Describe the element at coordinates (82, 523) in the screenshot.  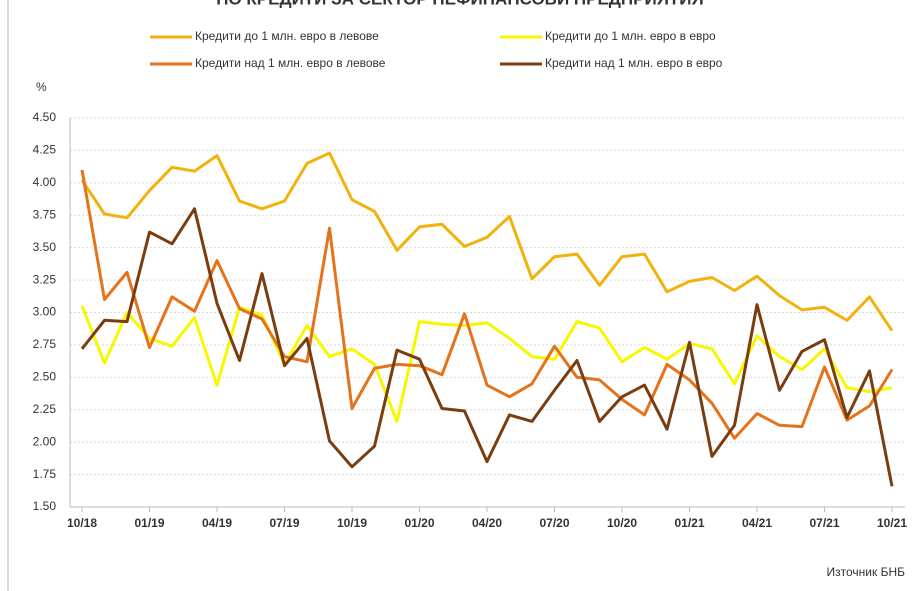
I see `x-tick-label: 10/18` at that location.